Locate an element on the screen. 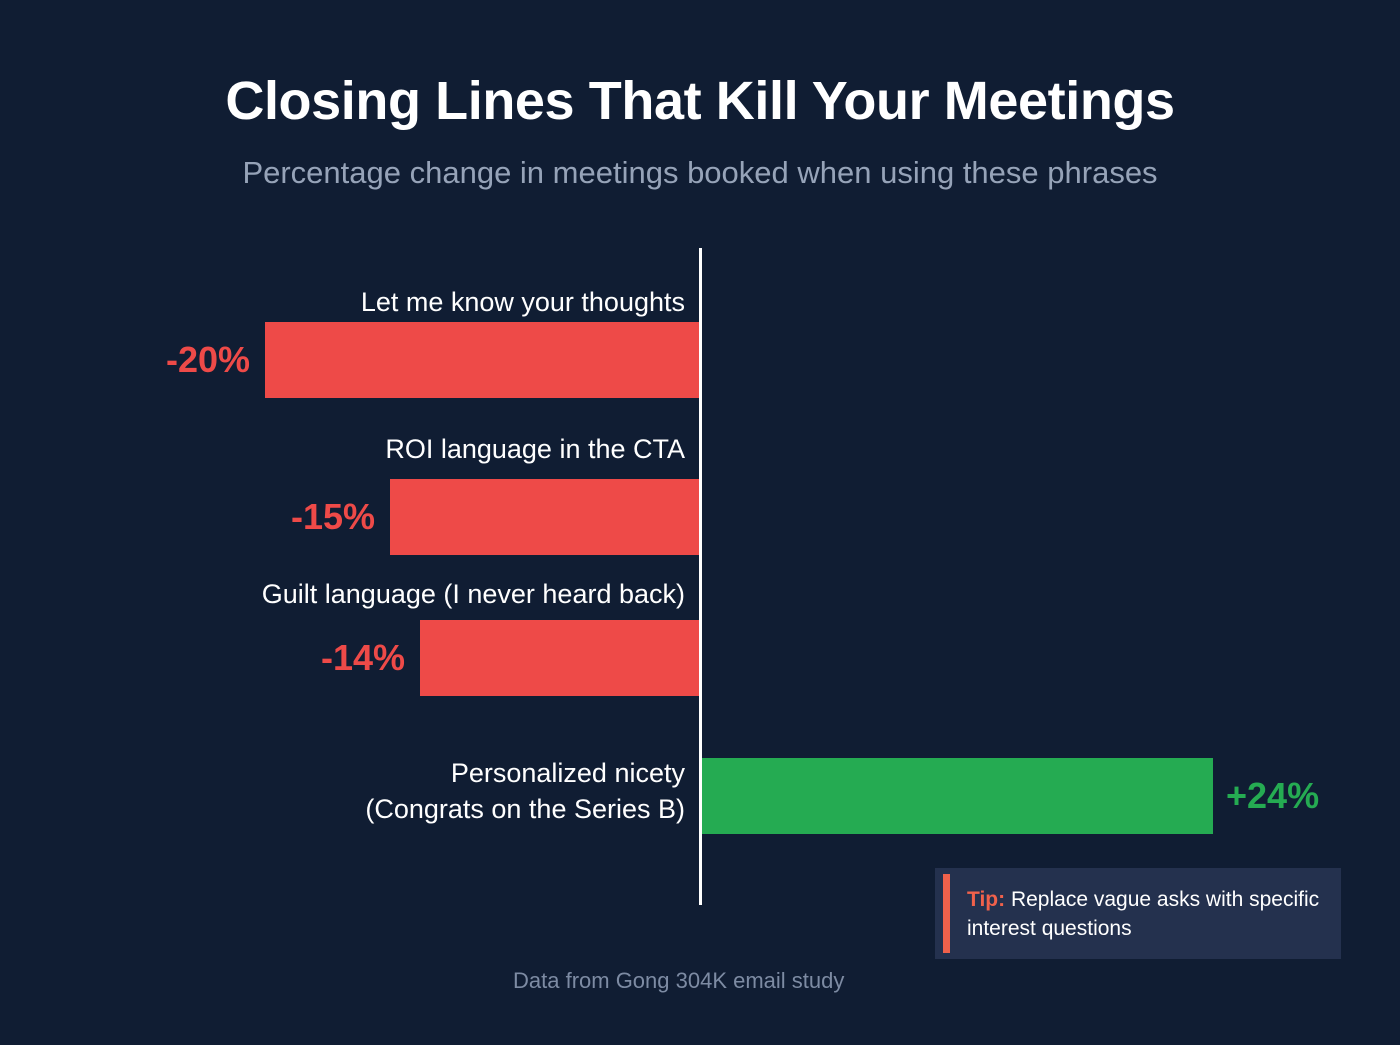 The image size is (1400, 1045). source-caption: Data from Gong 304K email study is located at coordinates (679, 980).